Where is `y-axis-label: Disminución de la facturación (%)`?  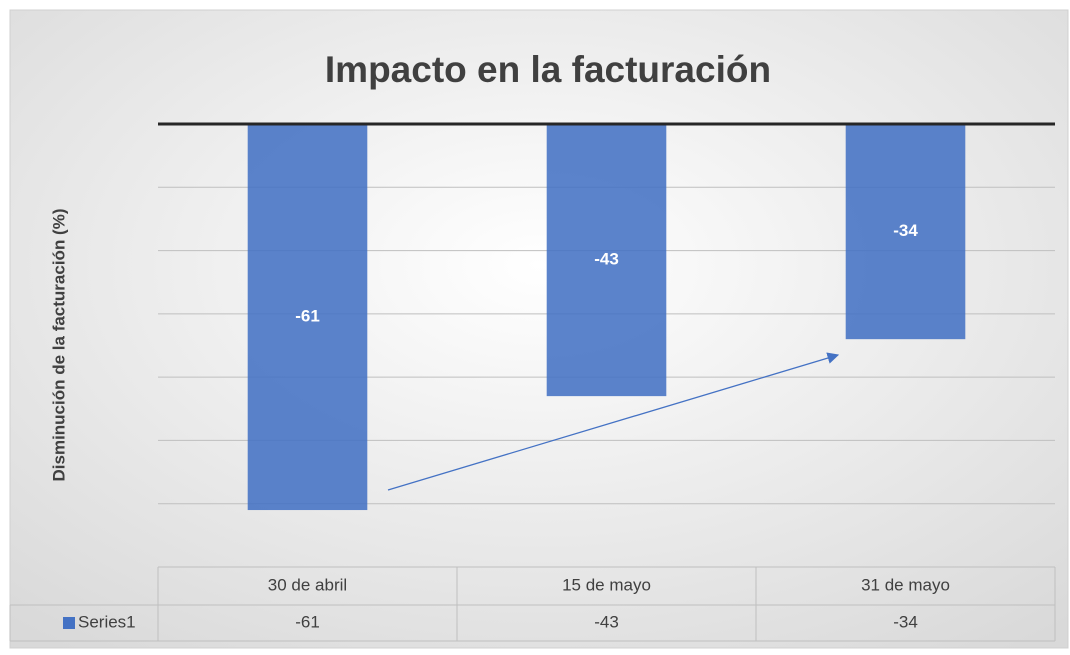 y-axis-label: Disminución de la facturación (%) is located at coordinates (58, 345).